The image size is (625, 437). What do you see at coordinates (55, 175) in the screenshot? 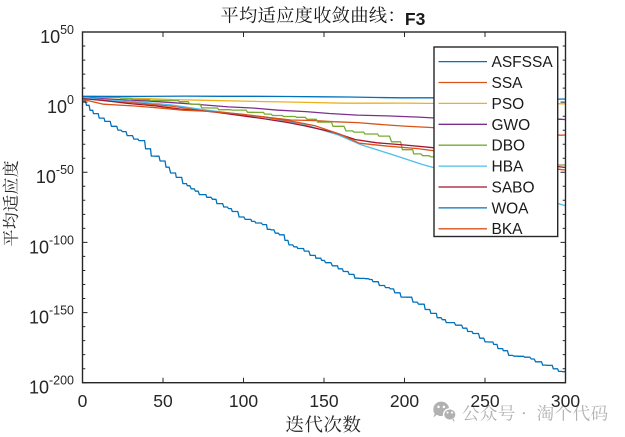
I see `svg-text: 10-50` at bounding box center [55, 175].